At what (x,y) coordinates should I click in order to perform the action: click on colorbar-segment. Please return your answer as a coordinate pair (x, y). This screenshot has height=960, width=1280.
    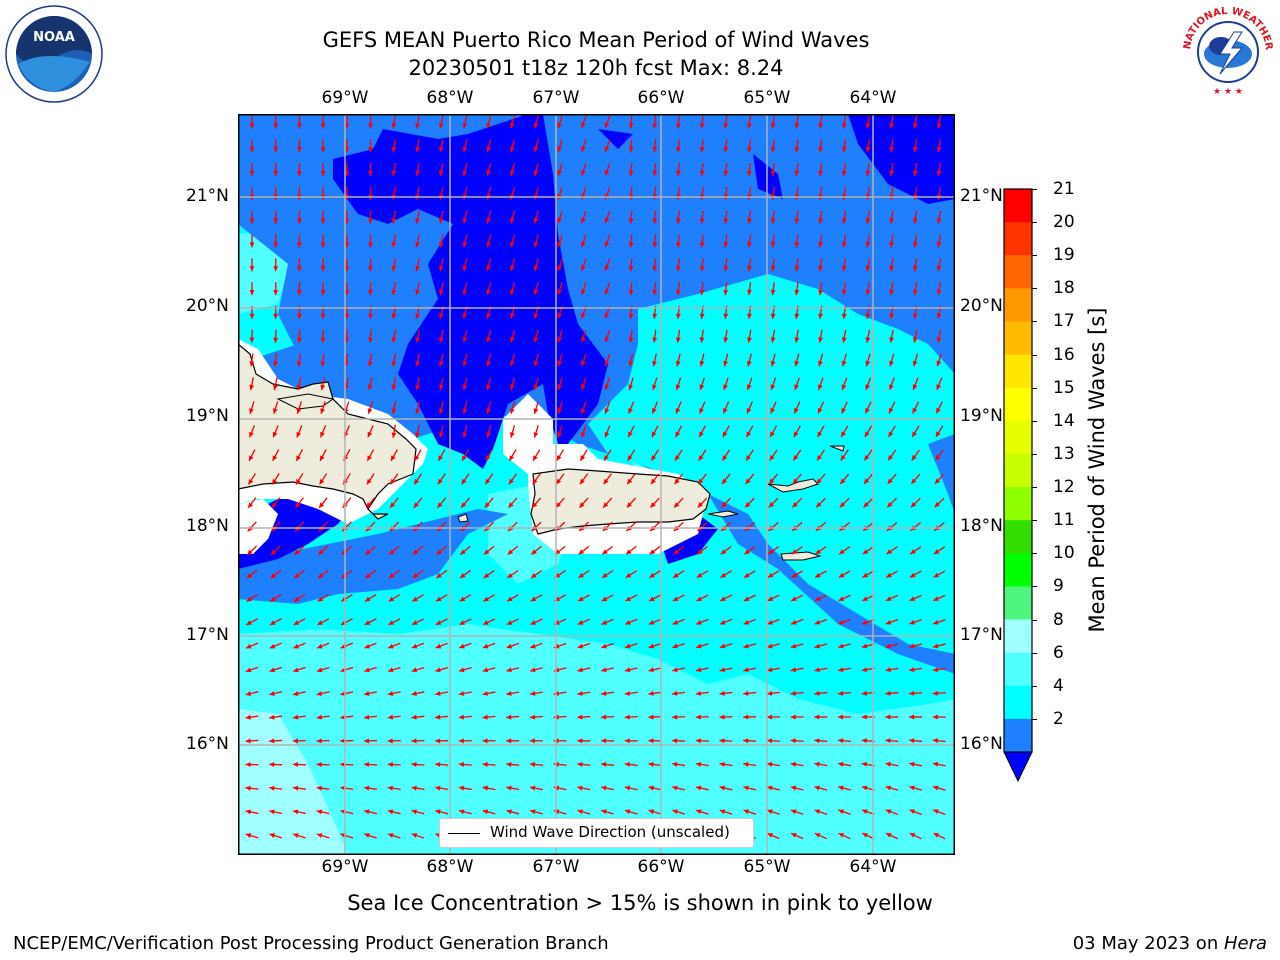
    Looking at the image, I should click on (1018, 371).